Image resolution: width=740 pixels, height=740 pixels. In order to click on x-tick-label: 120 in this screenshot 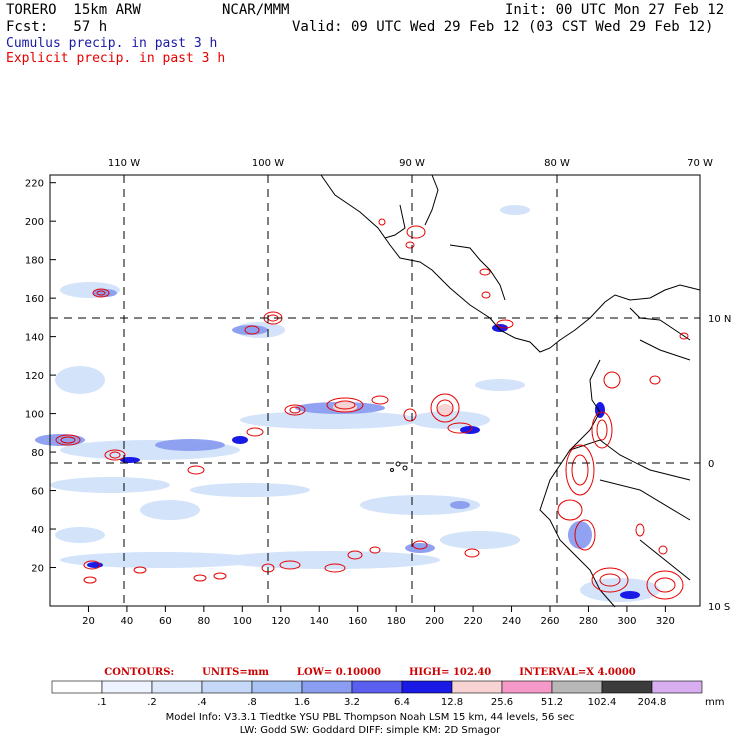, I will do `click(280, 621)`.